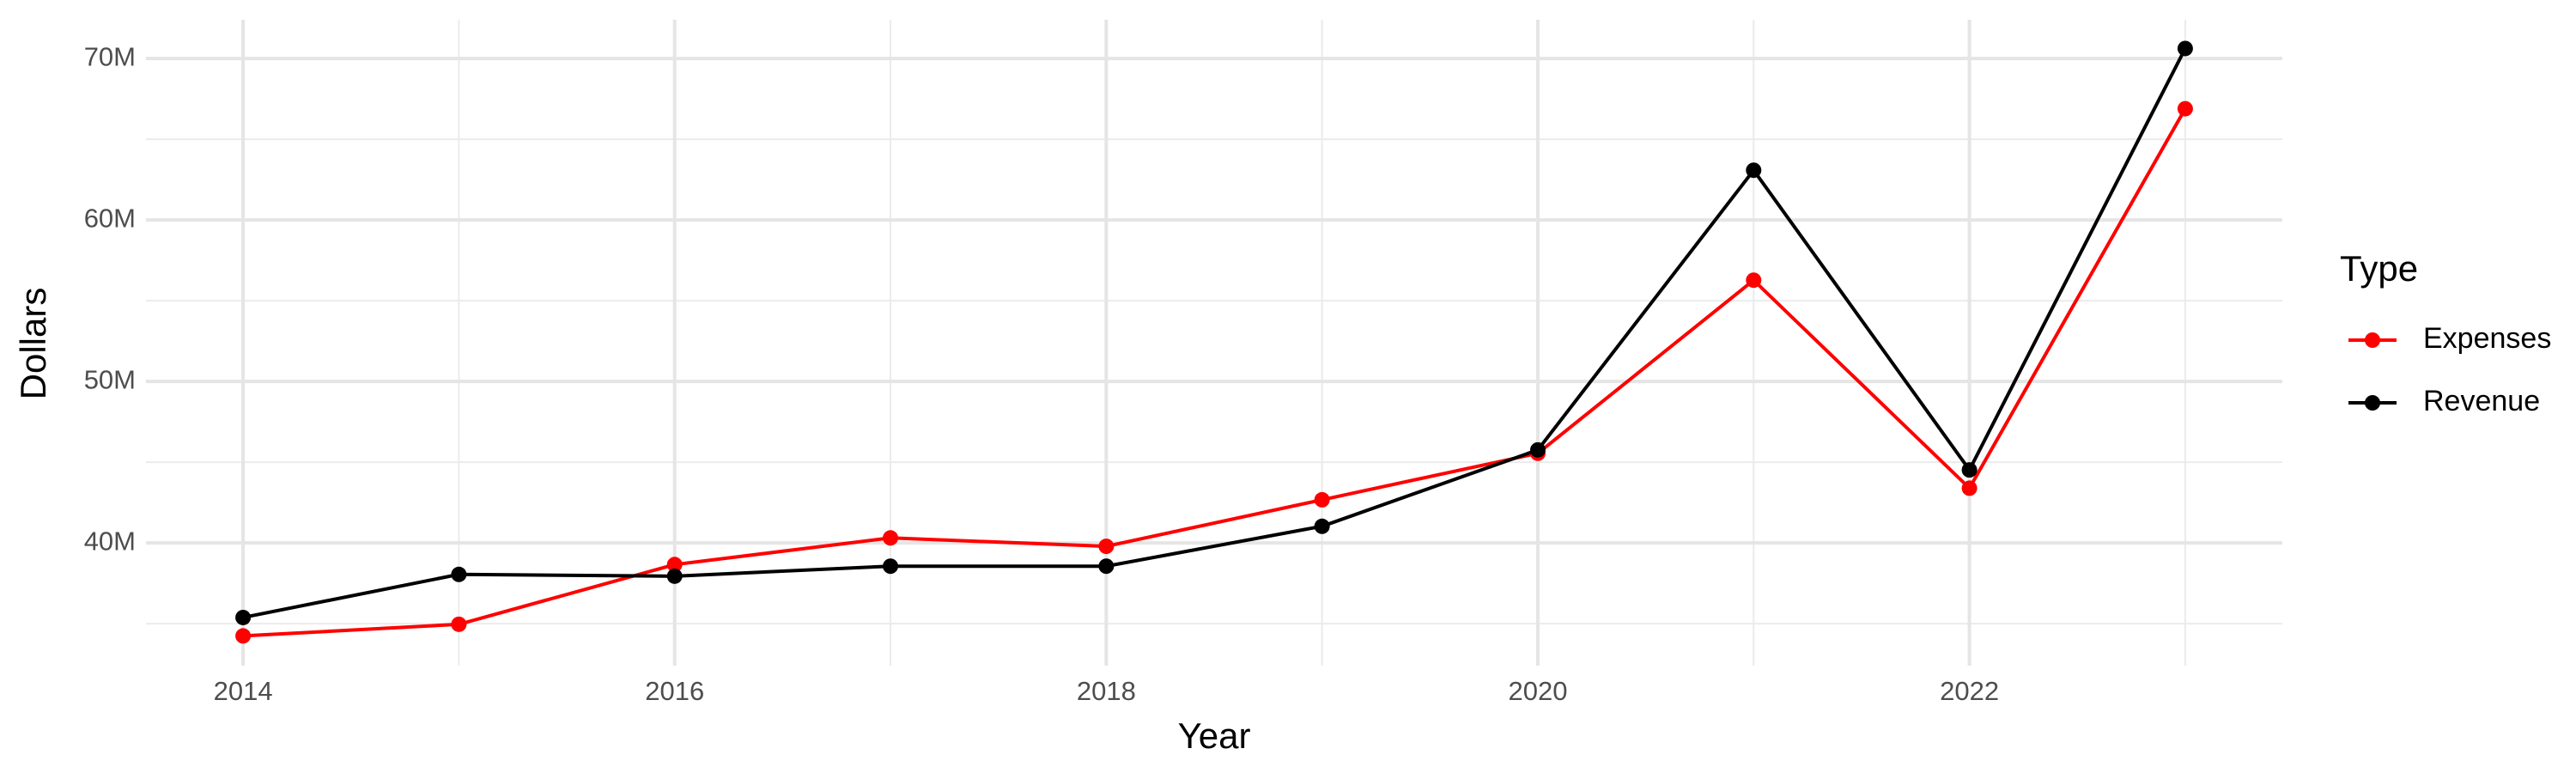 This screenshot has width=2576, height=773. I want to click on x-axis-title: Year, so click(1214, 735).